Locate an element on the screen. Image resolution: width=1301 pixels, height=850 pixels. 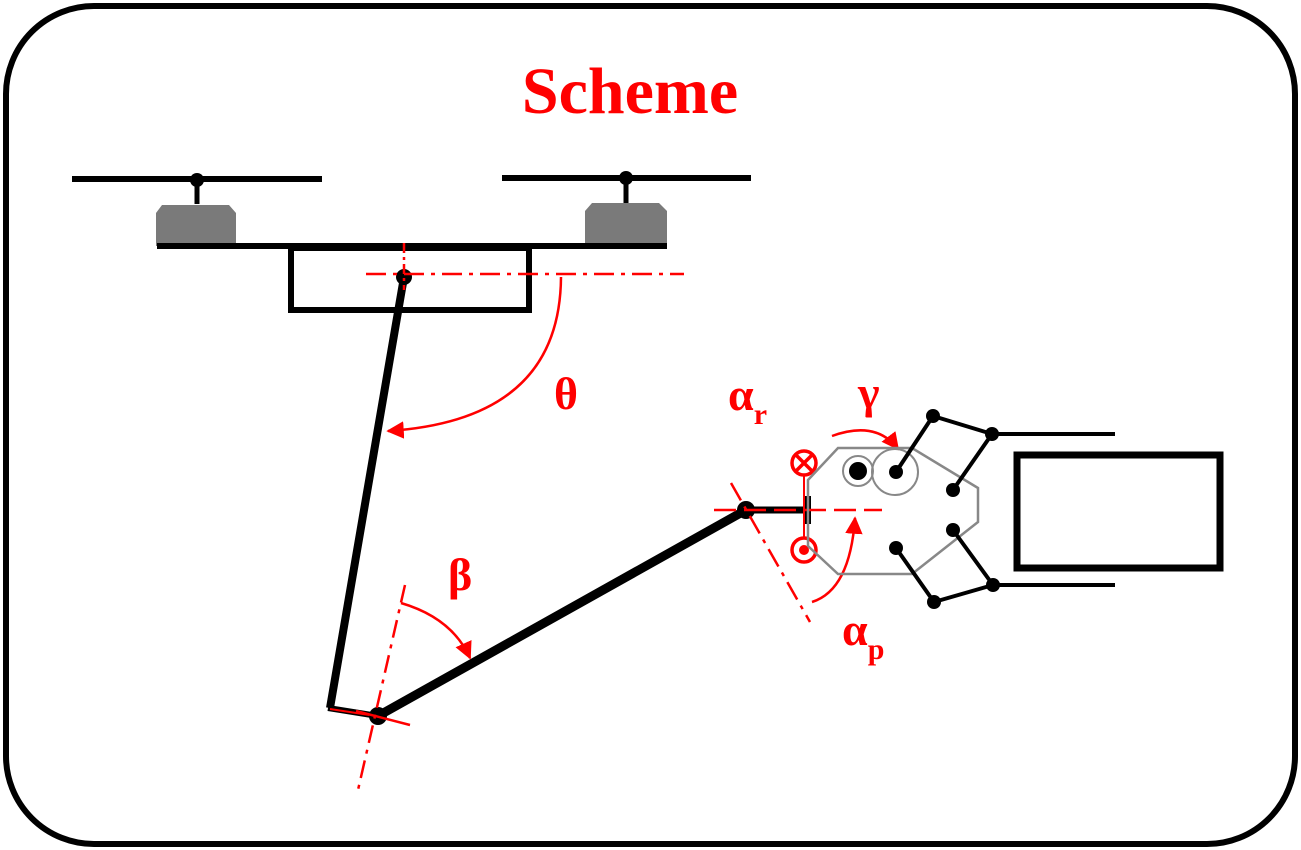
left-motor is located at coordinates (196, 225).